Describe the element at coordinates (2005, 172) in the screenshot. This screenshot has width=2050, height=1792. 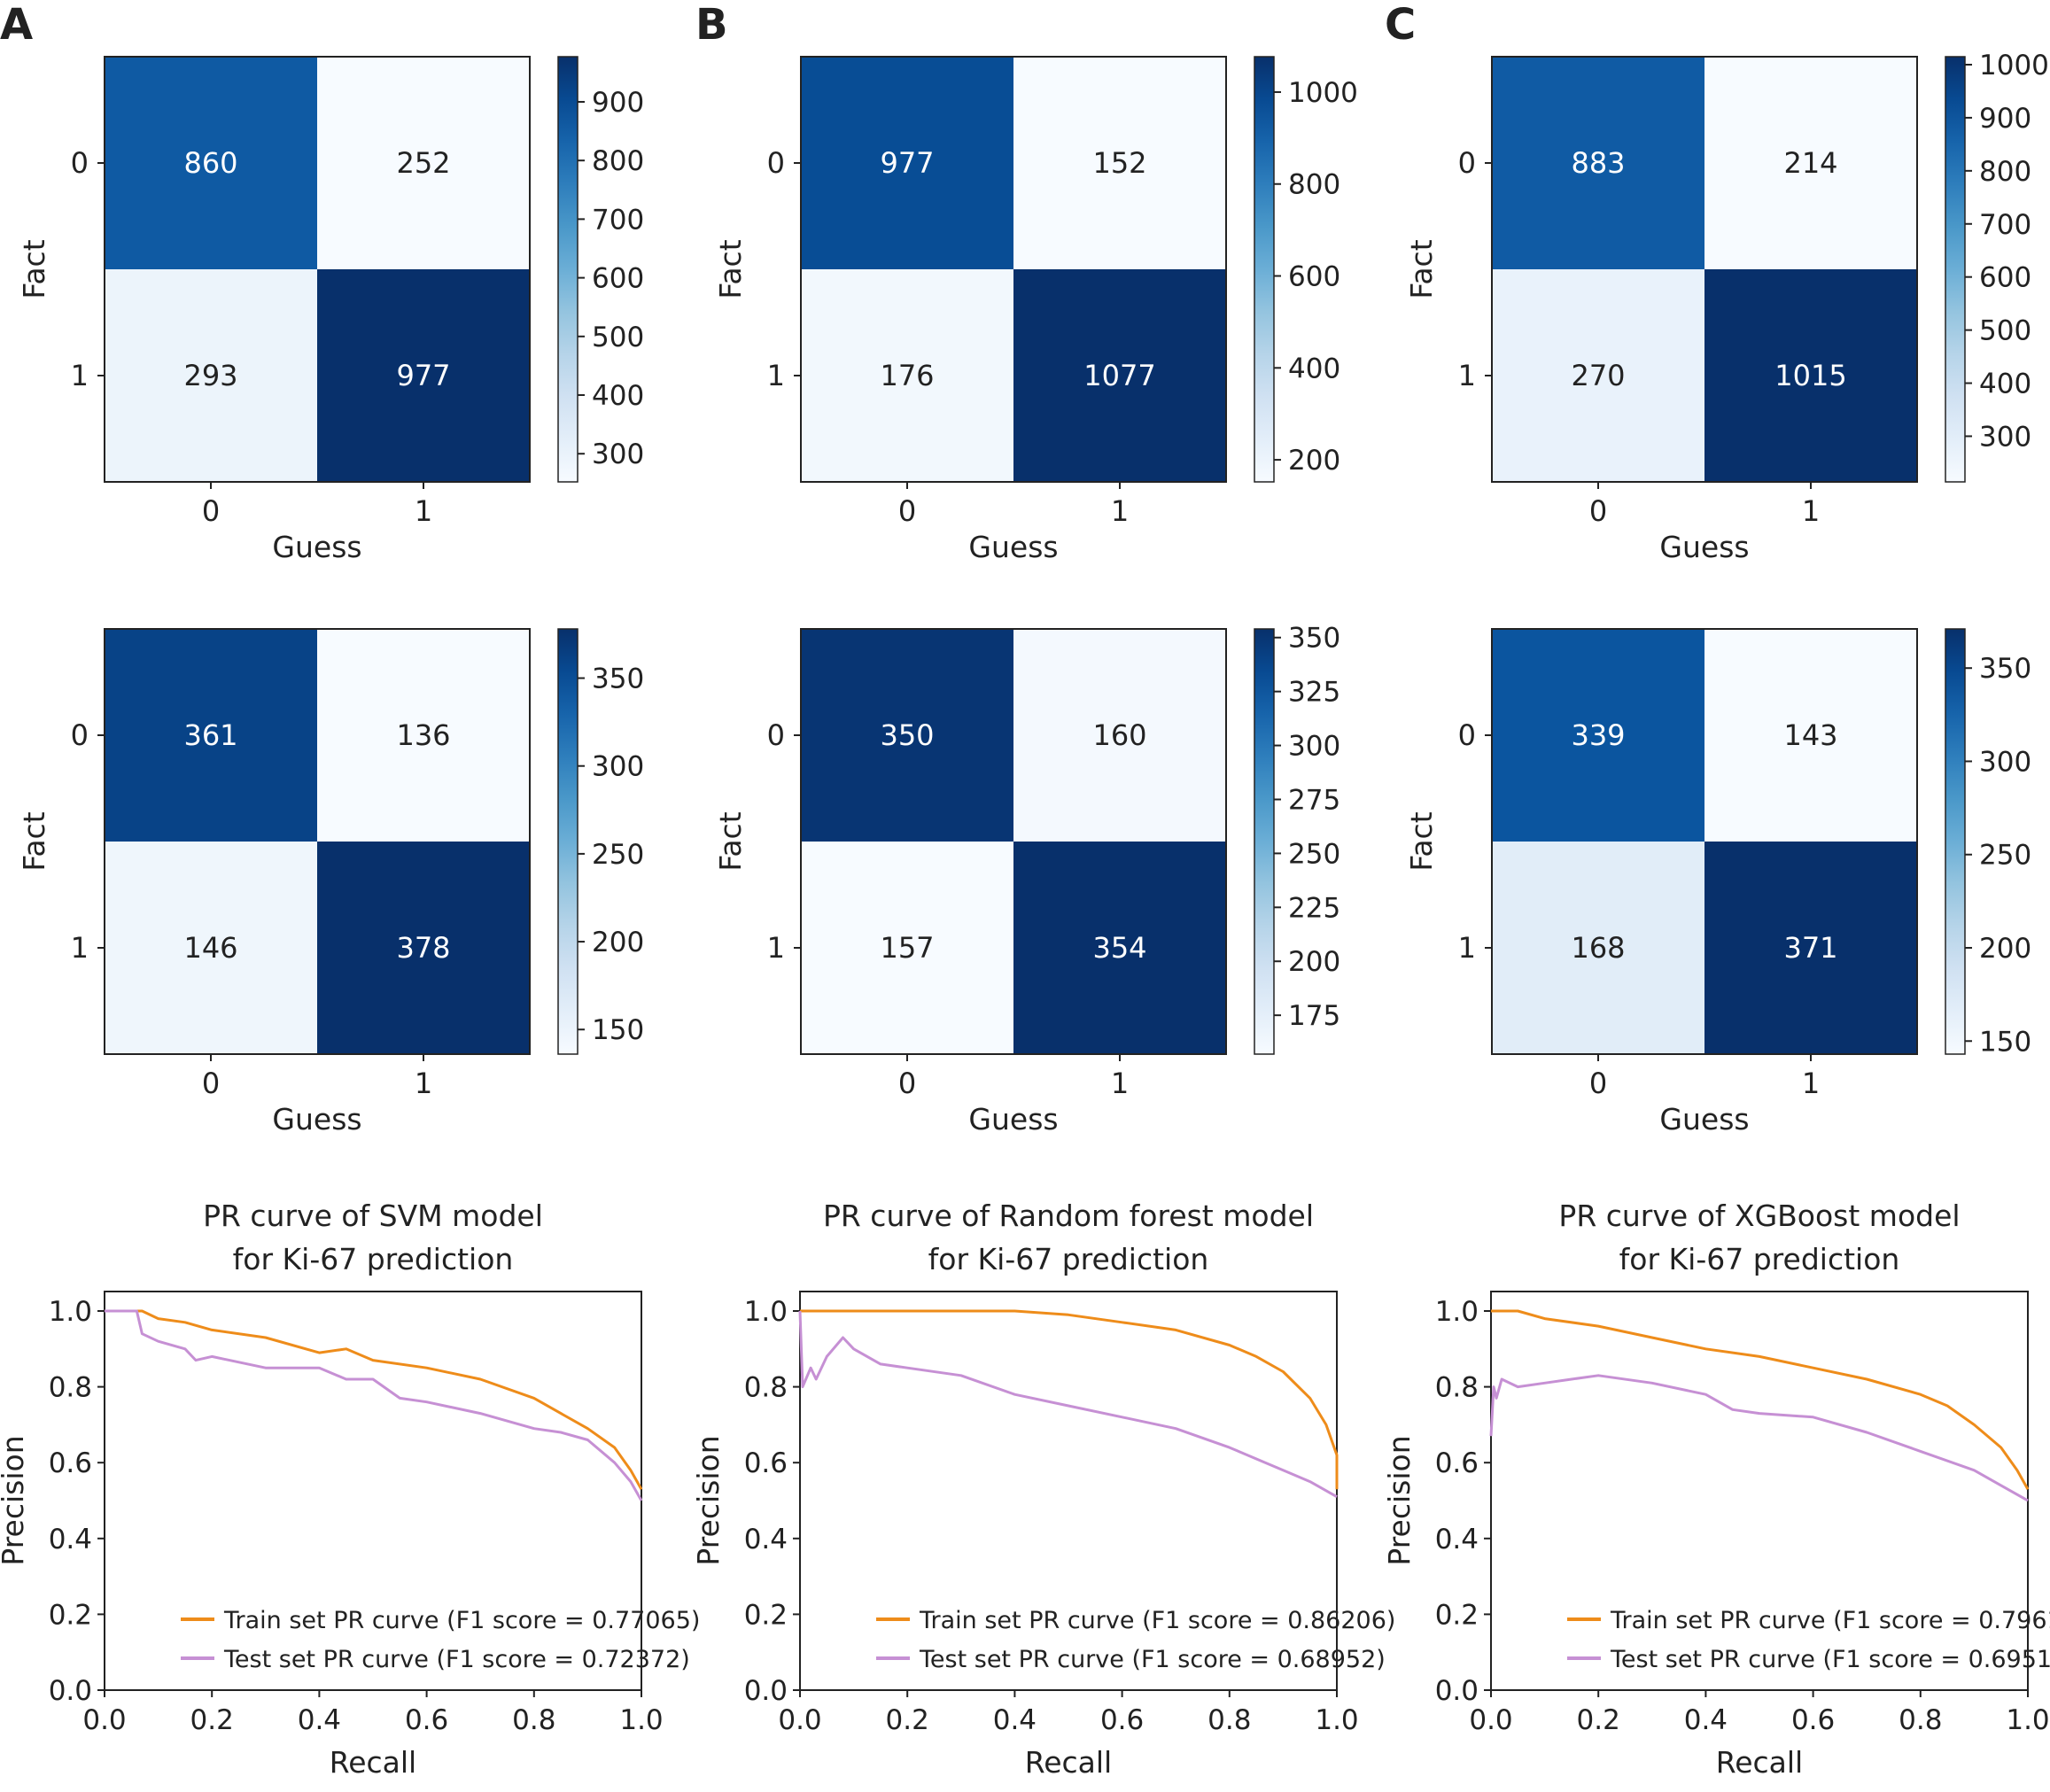
I see `colorbar-tick-label: 800` at that location.